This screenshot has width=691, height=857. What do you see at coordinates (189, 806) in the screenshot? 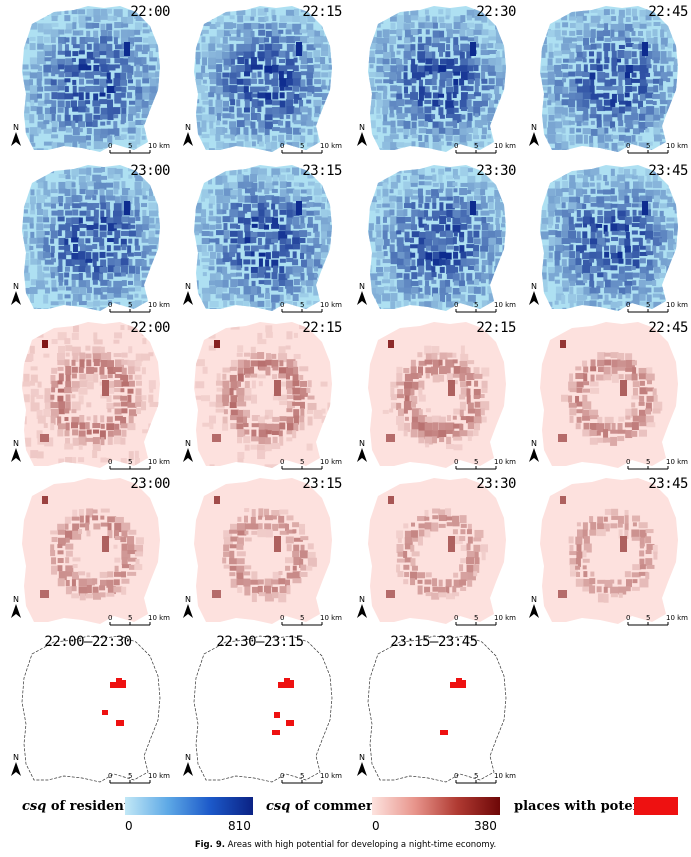
I see `residential-color-ramp` at bounding box center [189, 806].